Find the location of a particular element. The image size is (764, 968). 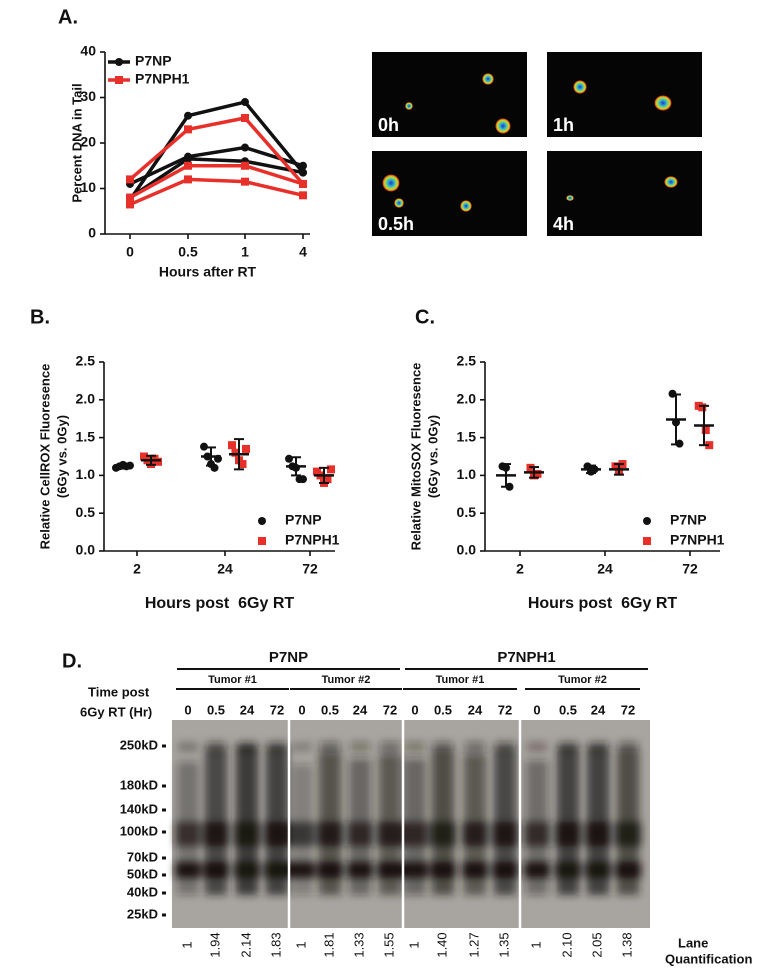

mw-marker: 140kD is located at coordinates (139, 808).